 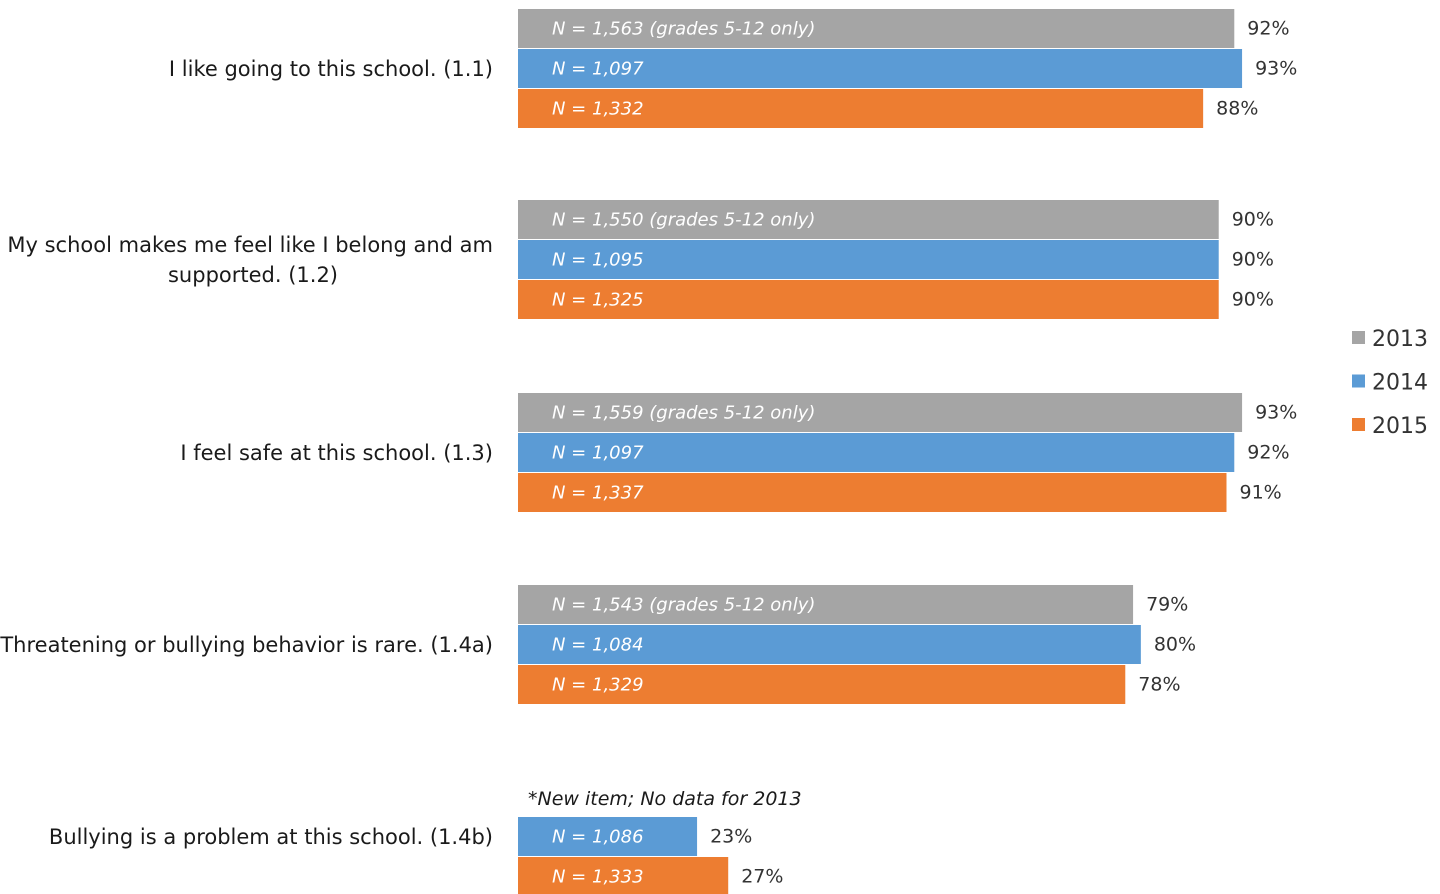 What do you see at coordinates (1159, 685) in the screenshot?
I see `data-label: 78%` at bounding box center [1159, 685].